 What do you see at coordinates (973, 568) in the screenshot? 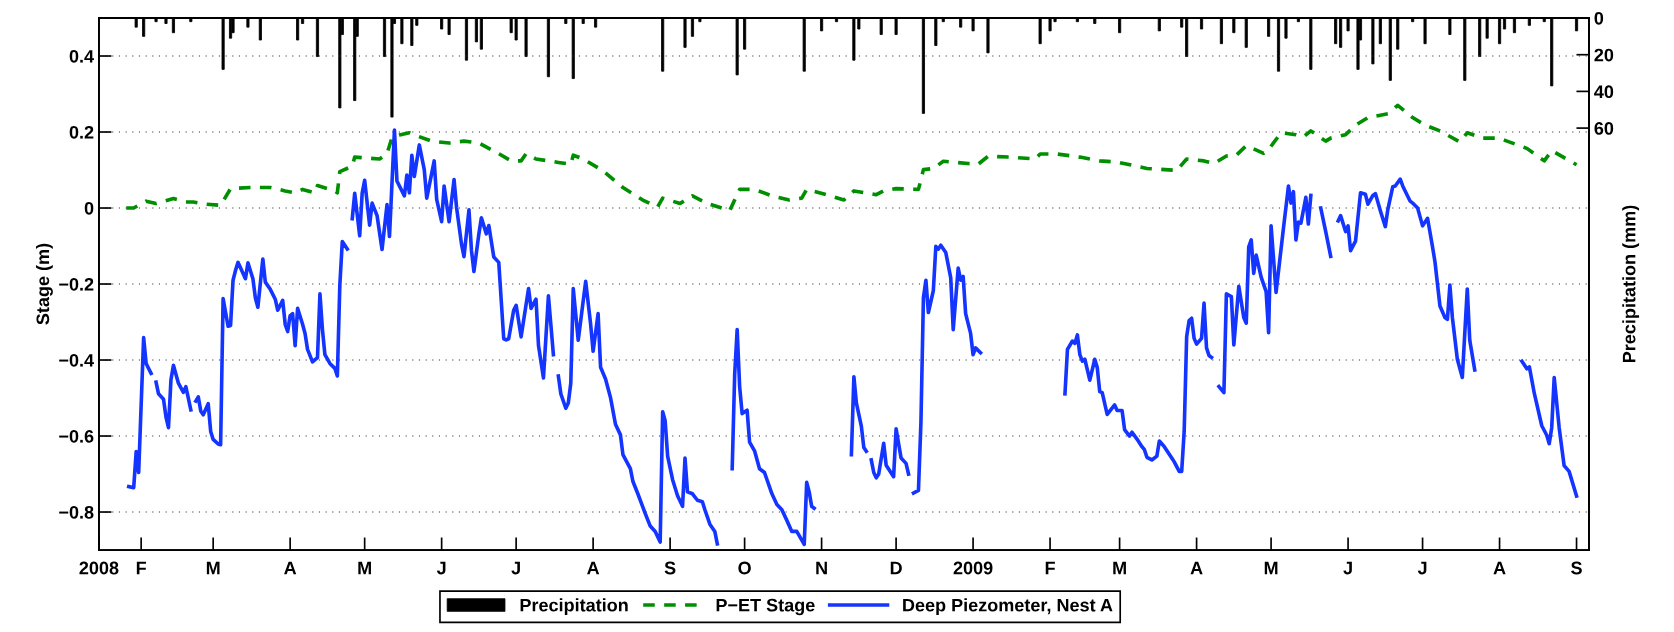
I see `x-tick-label: 2009` at bounding box center [973, 568].